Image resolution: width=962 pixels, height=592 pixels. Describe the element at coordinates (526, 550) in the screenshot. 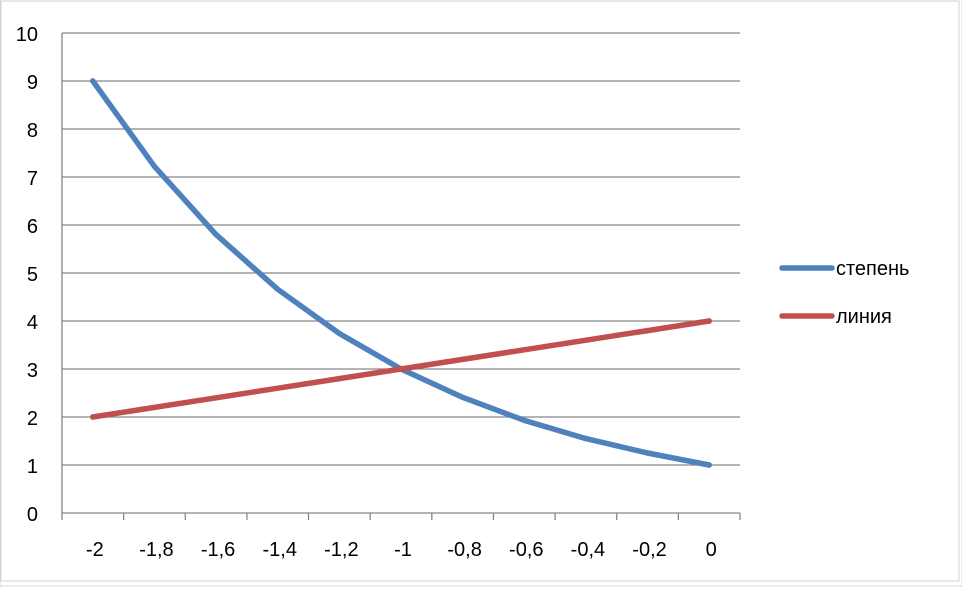

I see `x-tick-label: -0,6` at that location.